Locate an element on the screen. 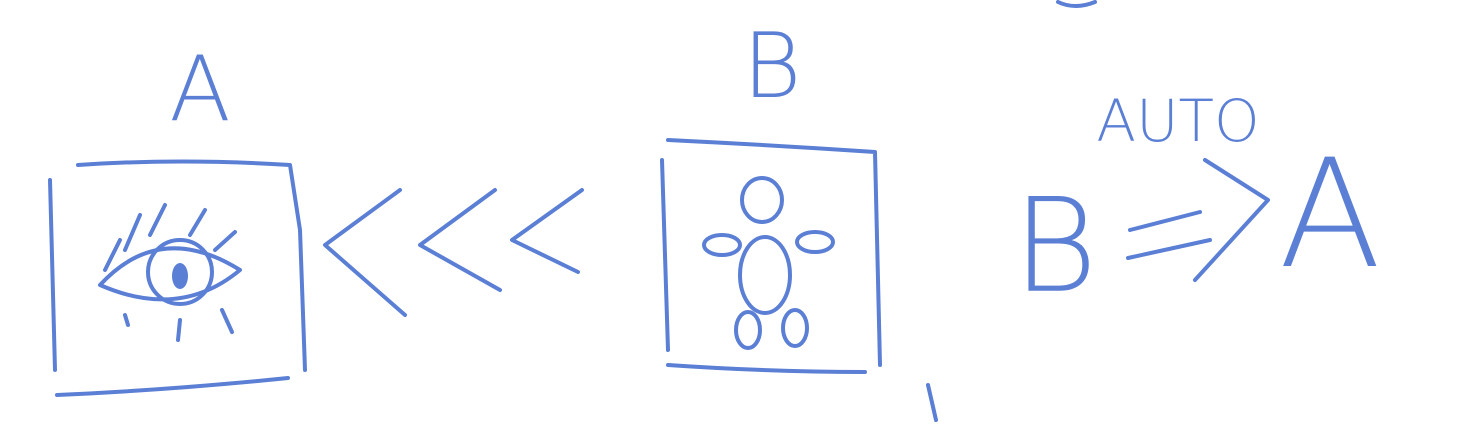 Image resolution: width=1463 pixels, height=428 pixels. arrow is located at coordinates (453, 252).